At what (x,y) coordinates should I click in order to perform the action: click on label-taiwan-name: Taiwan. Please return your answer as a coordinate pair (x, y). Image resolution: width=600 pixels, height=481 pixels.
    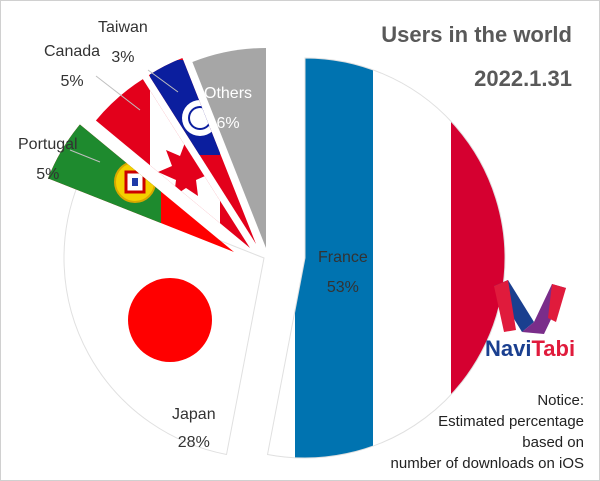
    Looking at the image, I should click on (123, 27).